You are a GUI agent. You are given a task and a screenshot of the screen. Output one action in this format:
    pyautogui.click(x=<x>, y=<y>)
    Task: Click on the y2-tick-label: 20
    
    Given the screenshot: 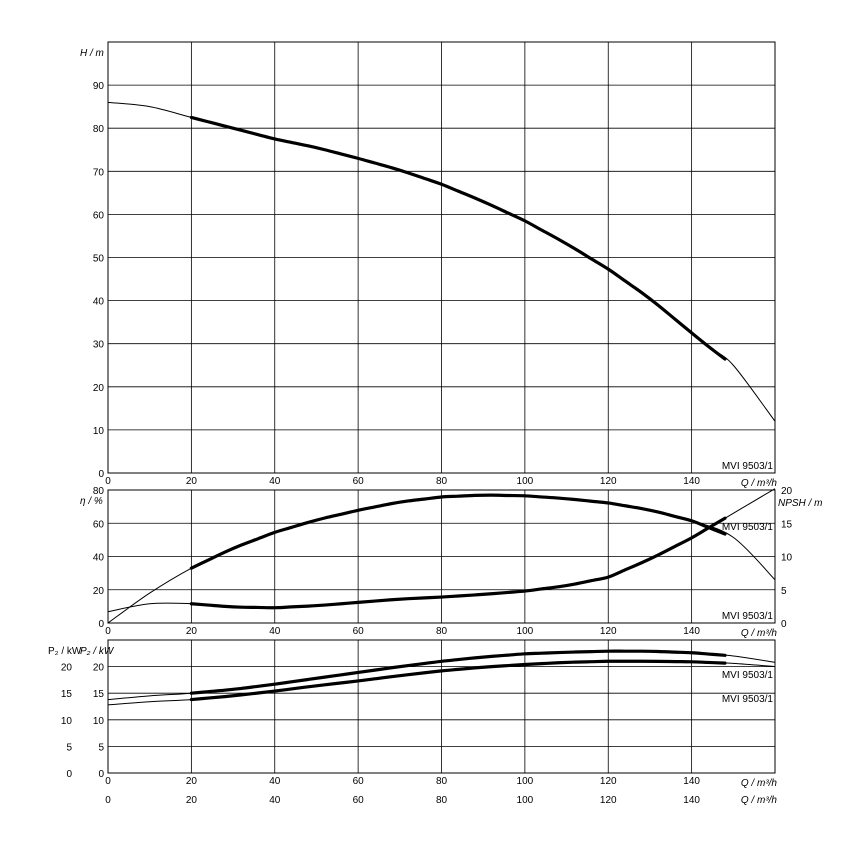 What is the action you would take?
    pyautogui.click(x=787, y=491)
    